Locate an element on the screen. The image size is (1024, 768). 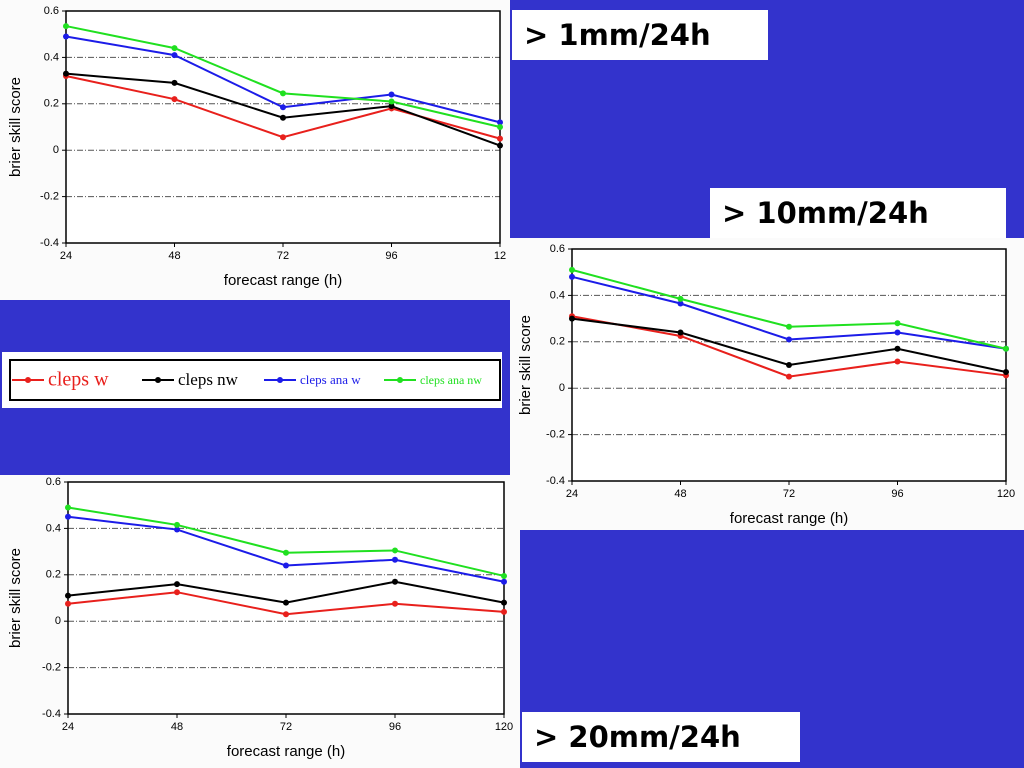
legend-label: cleps w is located at coordinates (78, 380).